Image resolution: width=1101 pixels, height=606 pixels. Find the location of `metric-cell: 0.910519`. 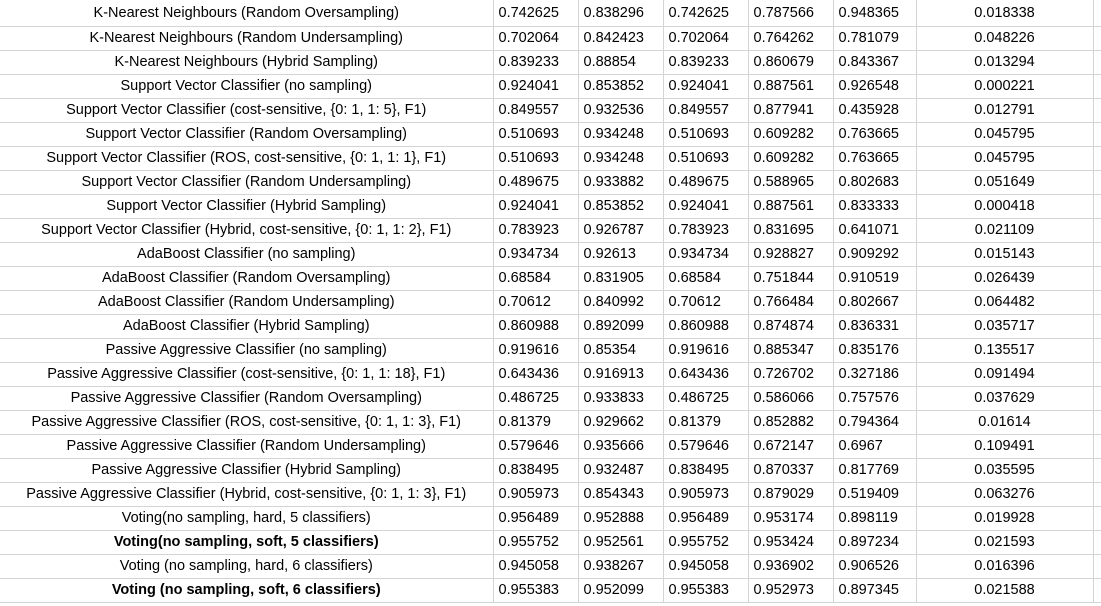

metric-cell: 0.910519 is located at coordinates (875, 278).